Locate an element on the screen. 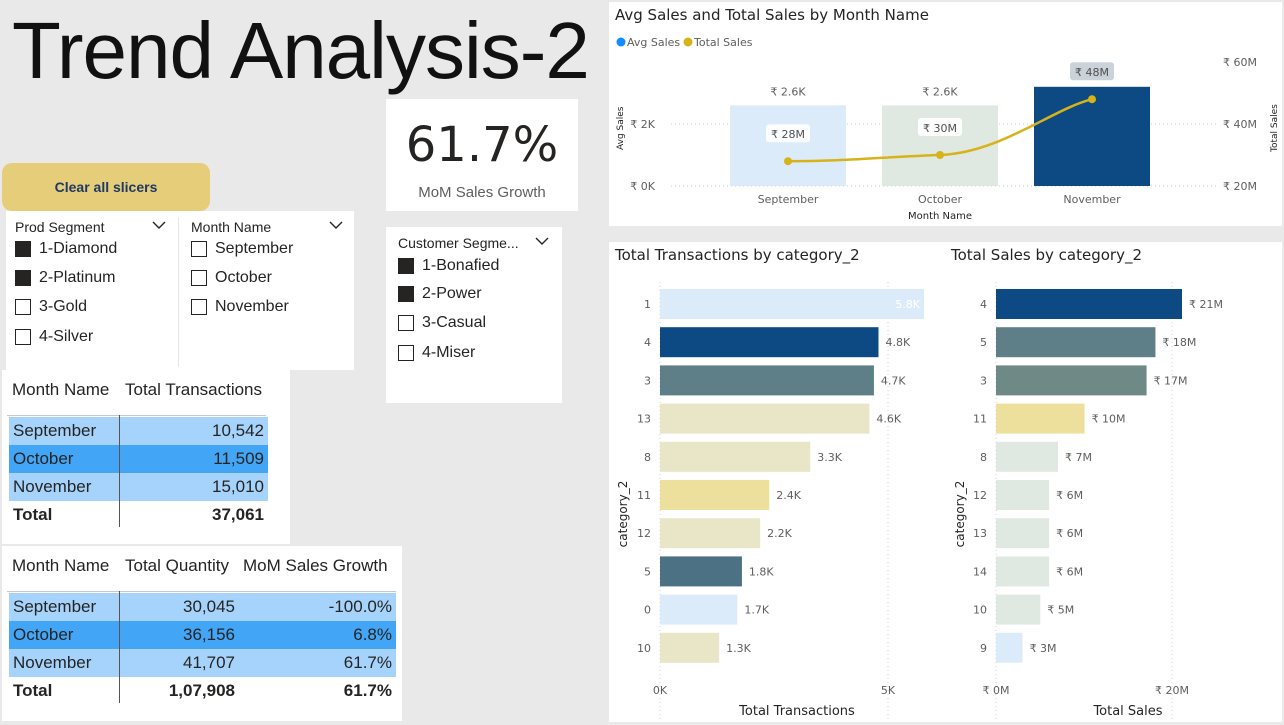 The height and width of the screenshot is (725, 1284). value-cell: 15,010 is located at coordinates (238, 486).